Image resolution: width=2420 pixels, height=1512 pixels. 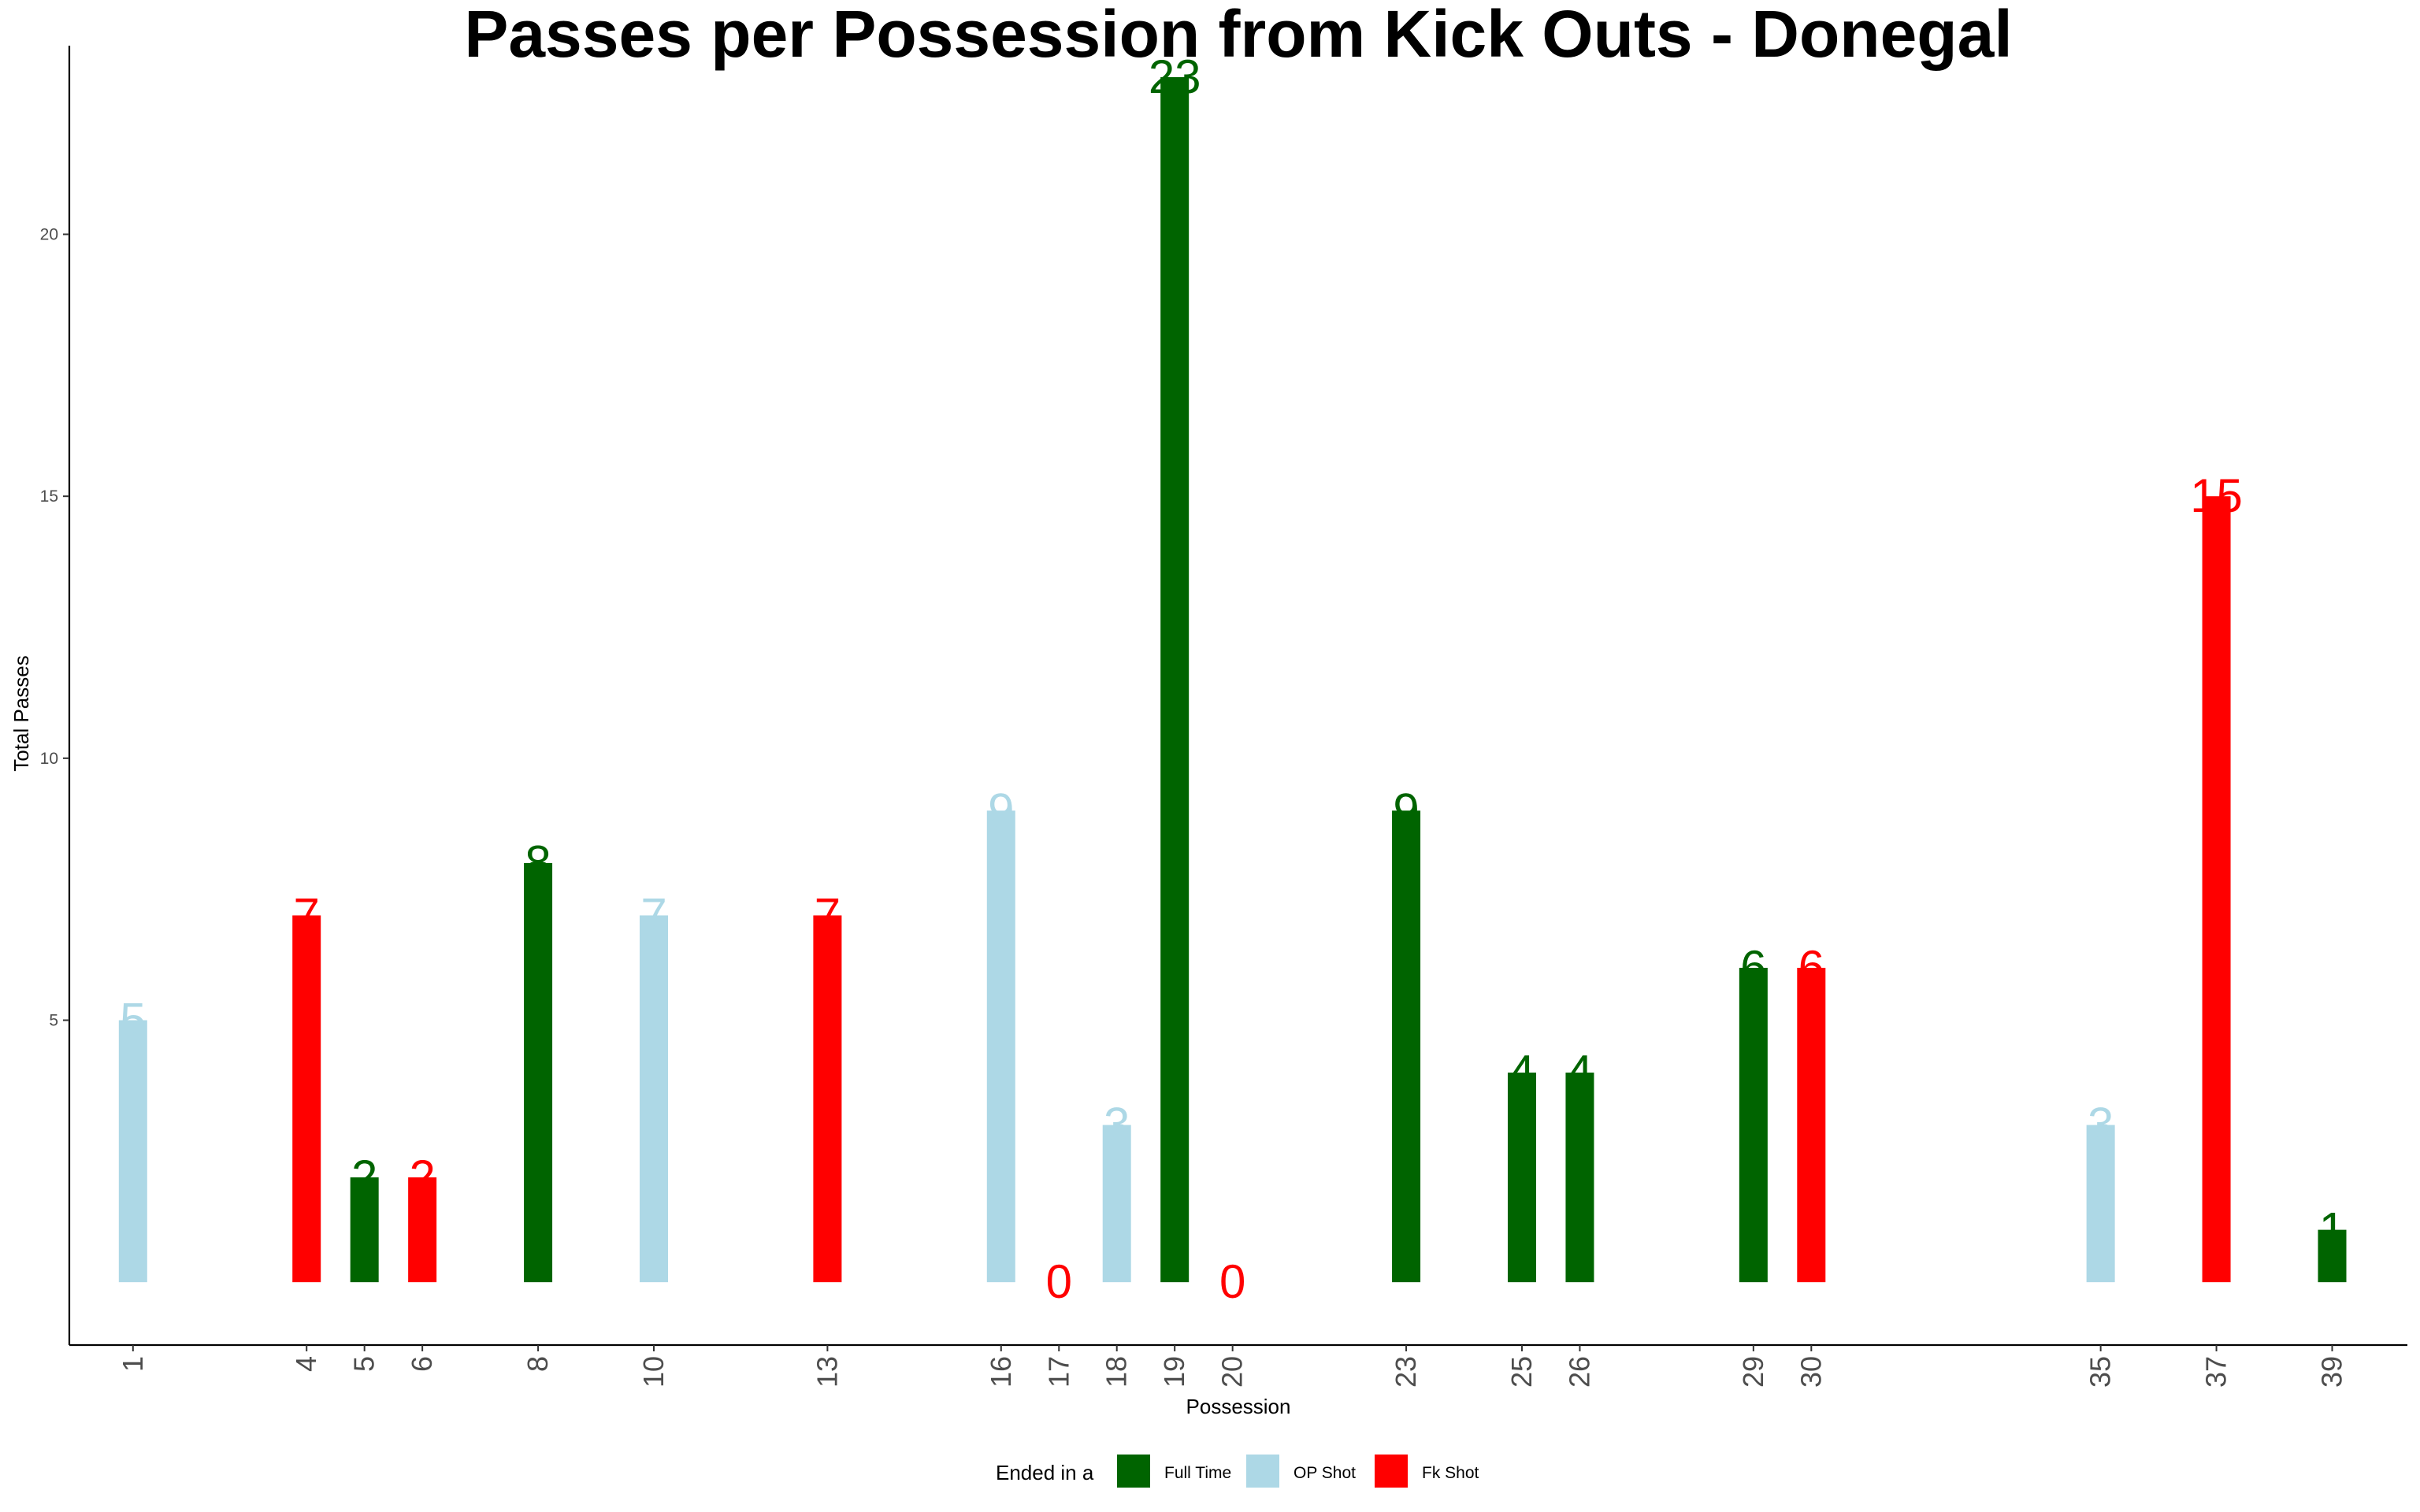 What do you see at coordinates (1133, 1471) in the screenshot?
I see `legend-swatch-full-time` at bounding box center [1133, 1471].